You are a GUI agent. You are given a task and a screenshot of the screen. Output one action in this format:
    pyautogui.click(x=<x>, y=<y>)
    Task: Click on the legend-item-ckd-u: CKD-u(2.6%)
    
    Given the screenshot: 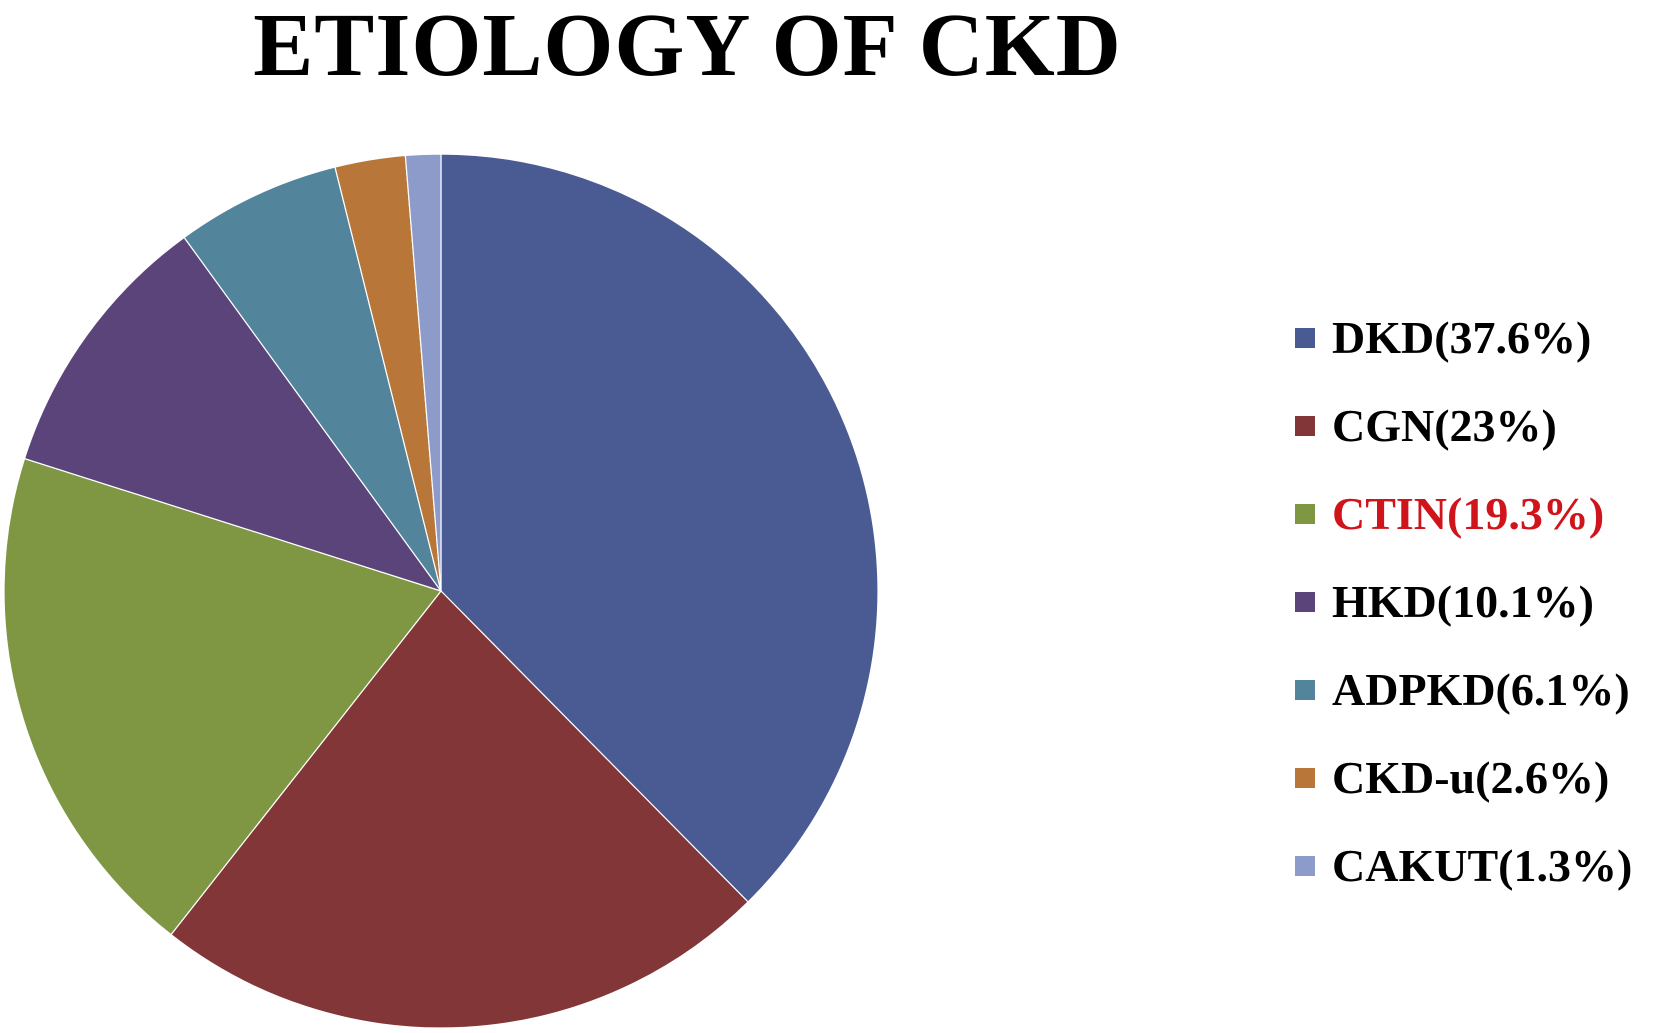 What is the action you would take?
    pyautogui.click(x=1463, y=778)
    